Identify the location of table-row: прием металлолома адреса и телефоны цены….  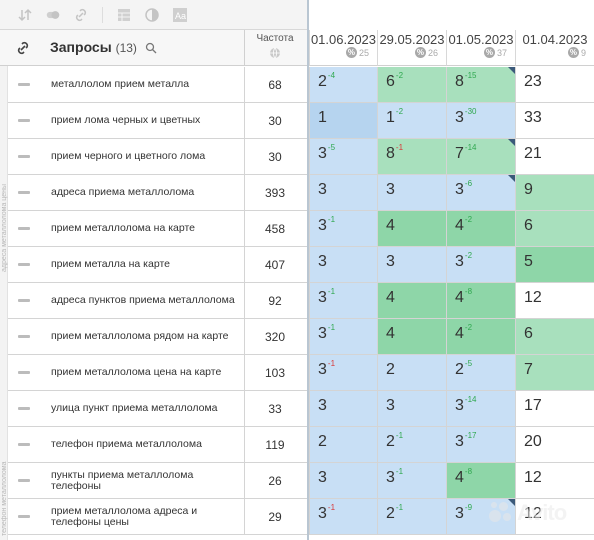
(301, 517).